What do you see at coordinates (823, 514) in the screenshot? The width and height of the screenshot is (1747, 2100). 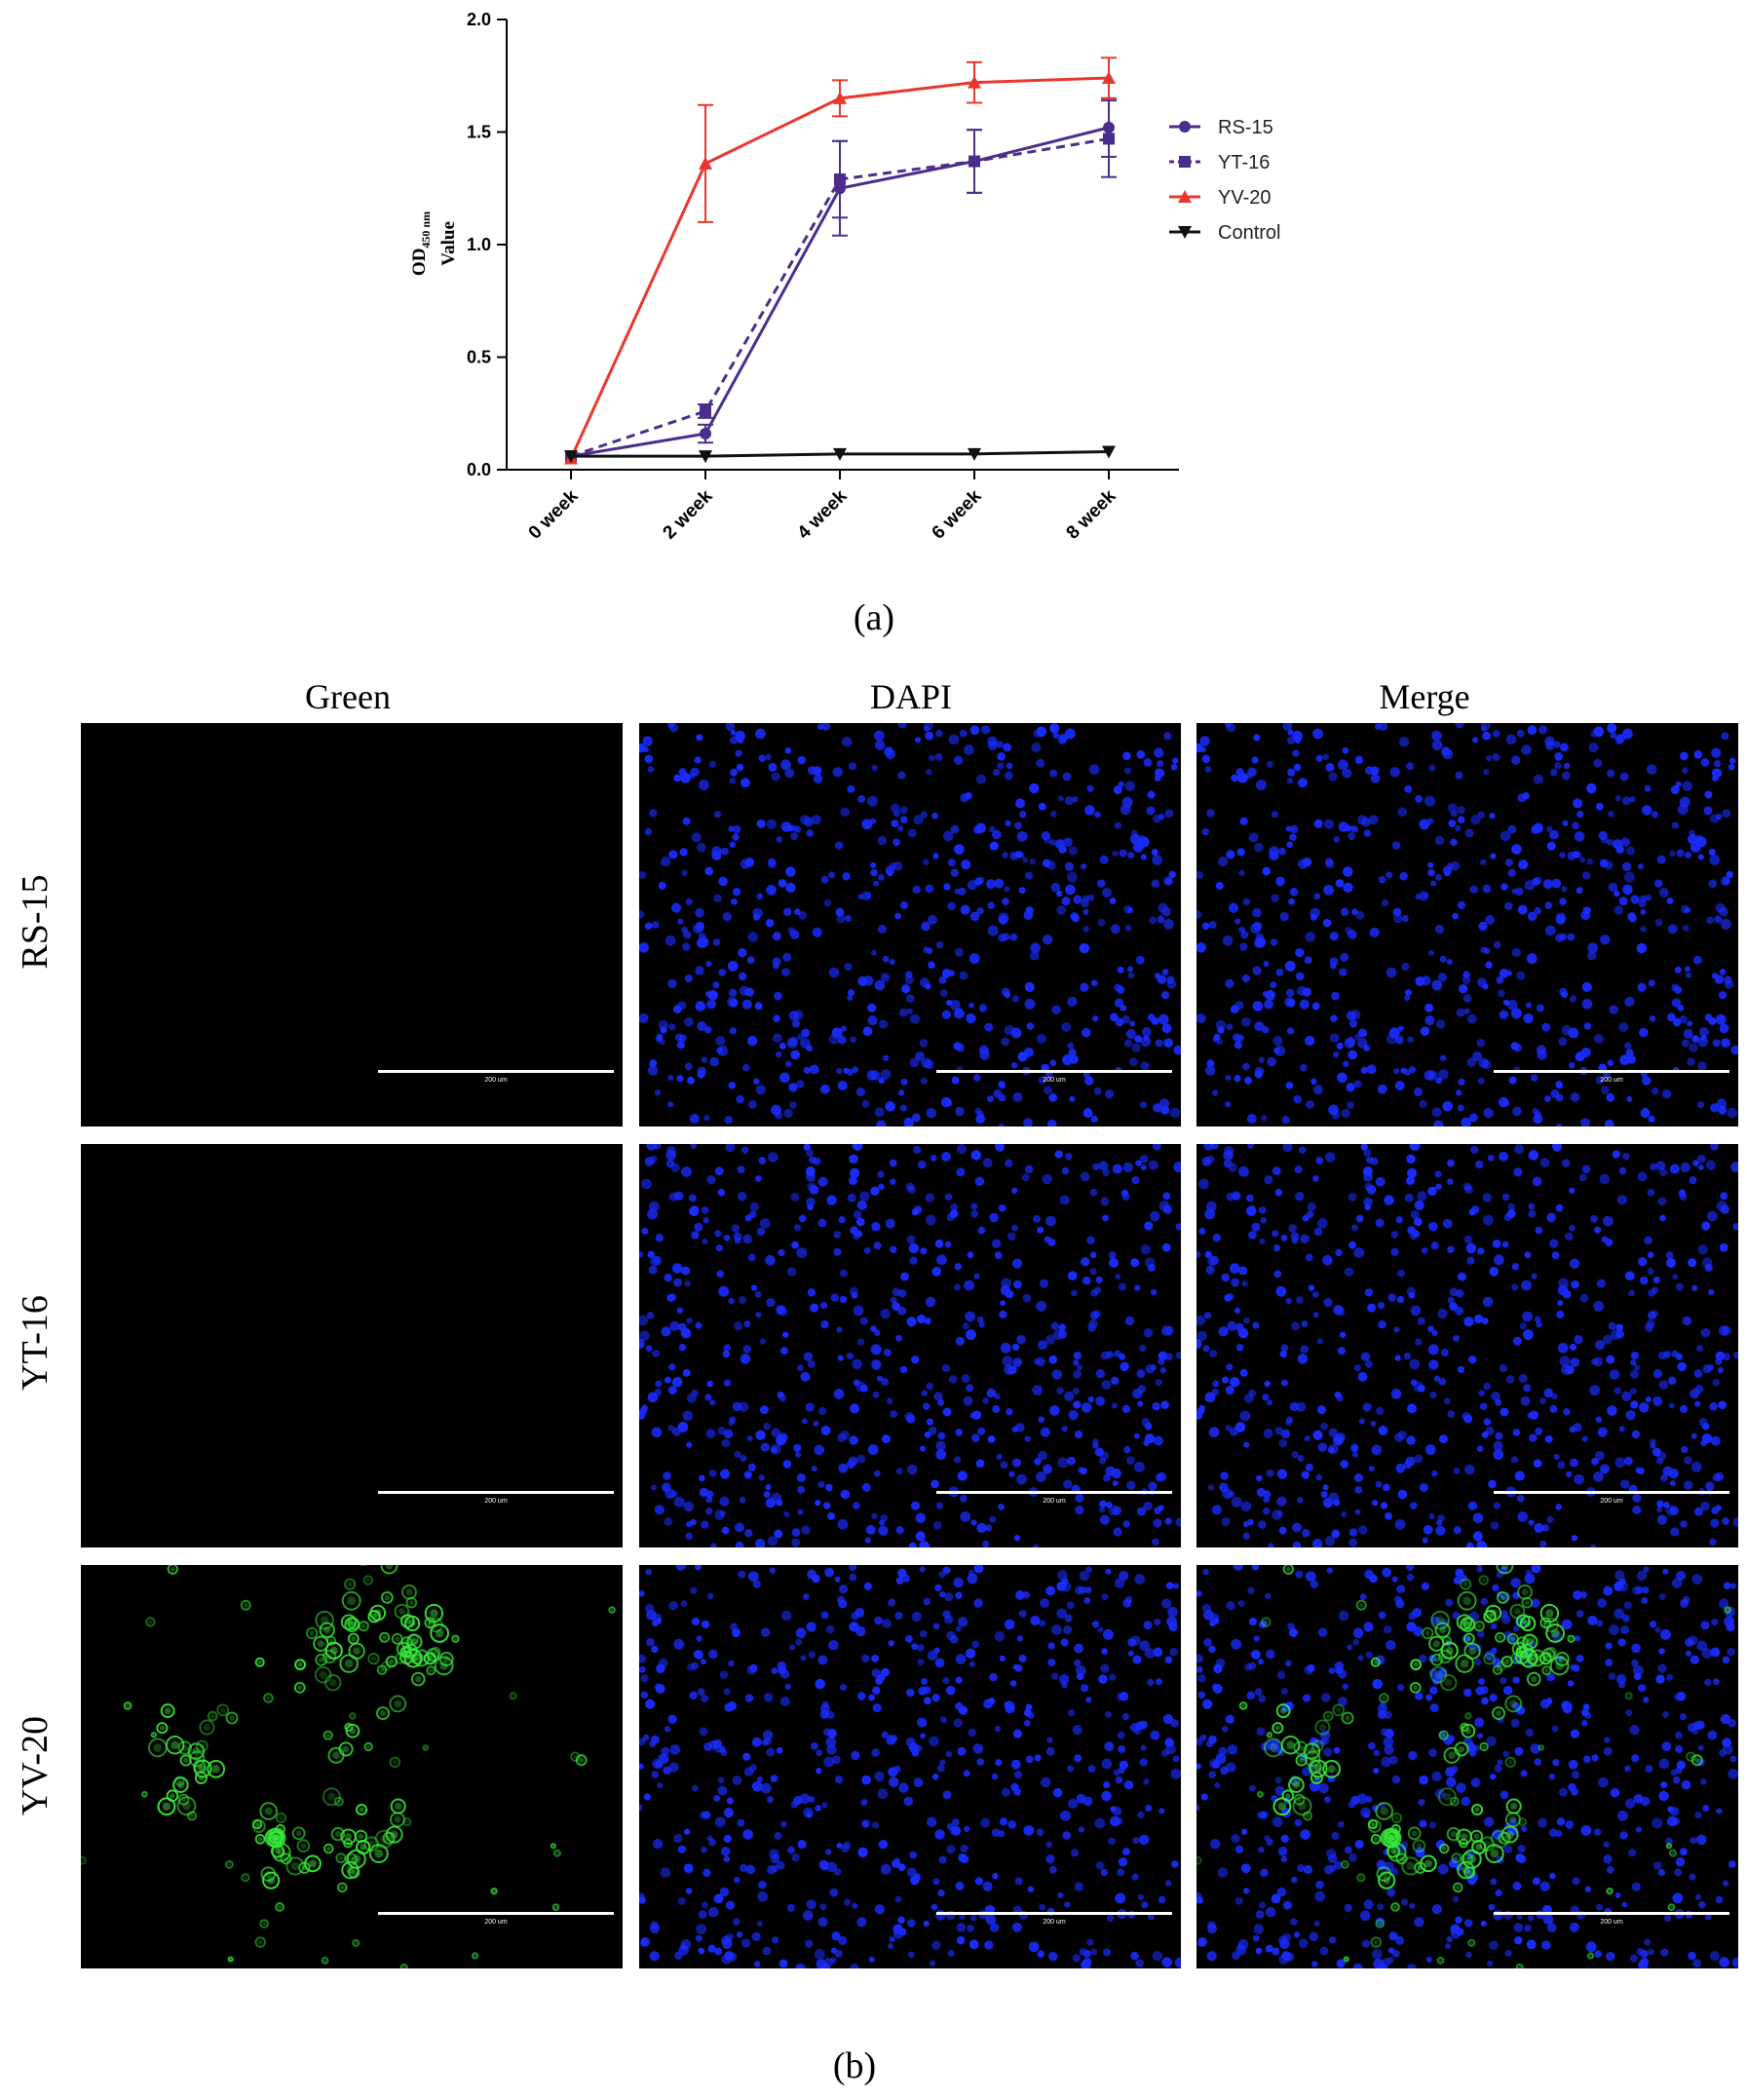 I see `x-tick-label: 4 week` at bounding box center [823, 514].